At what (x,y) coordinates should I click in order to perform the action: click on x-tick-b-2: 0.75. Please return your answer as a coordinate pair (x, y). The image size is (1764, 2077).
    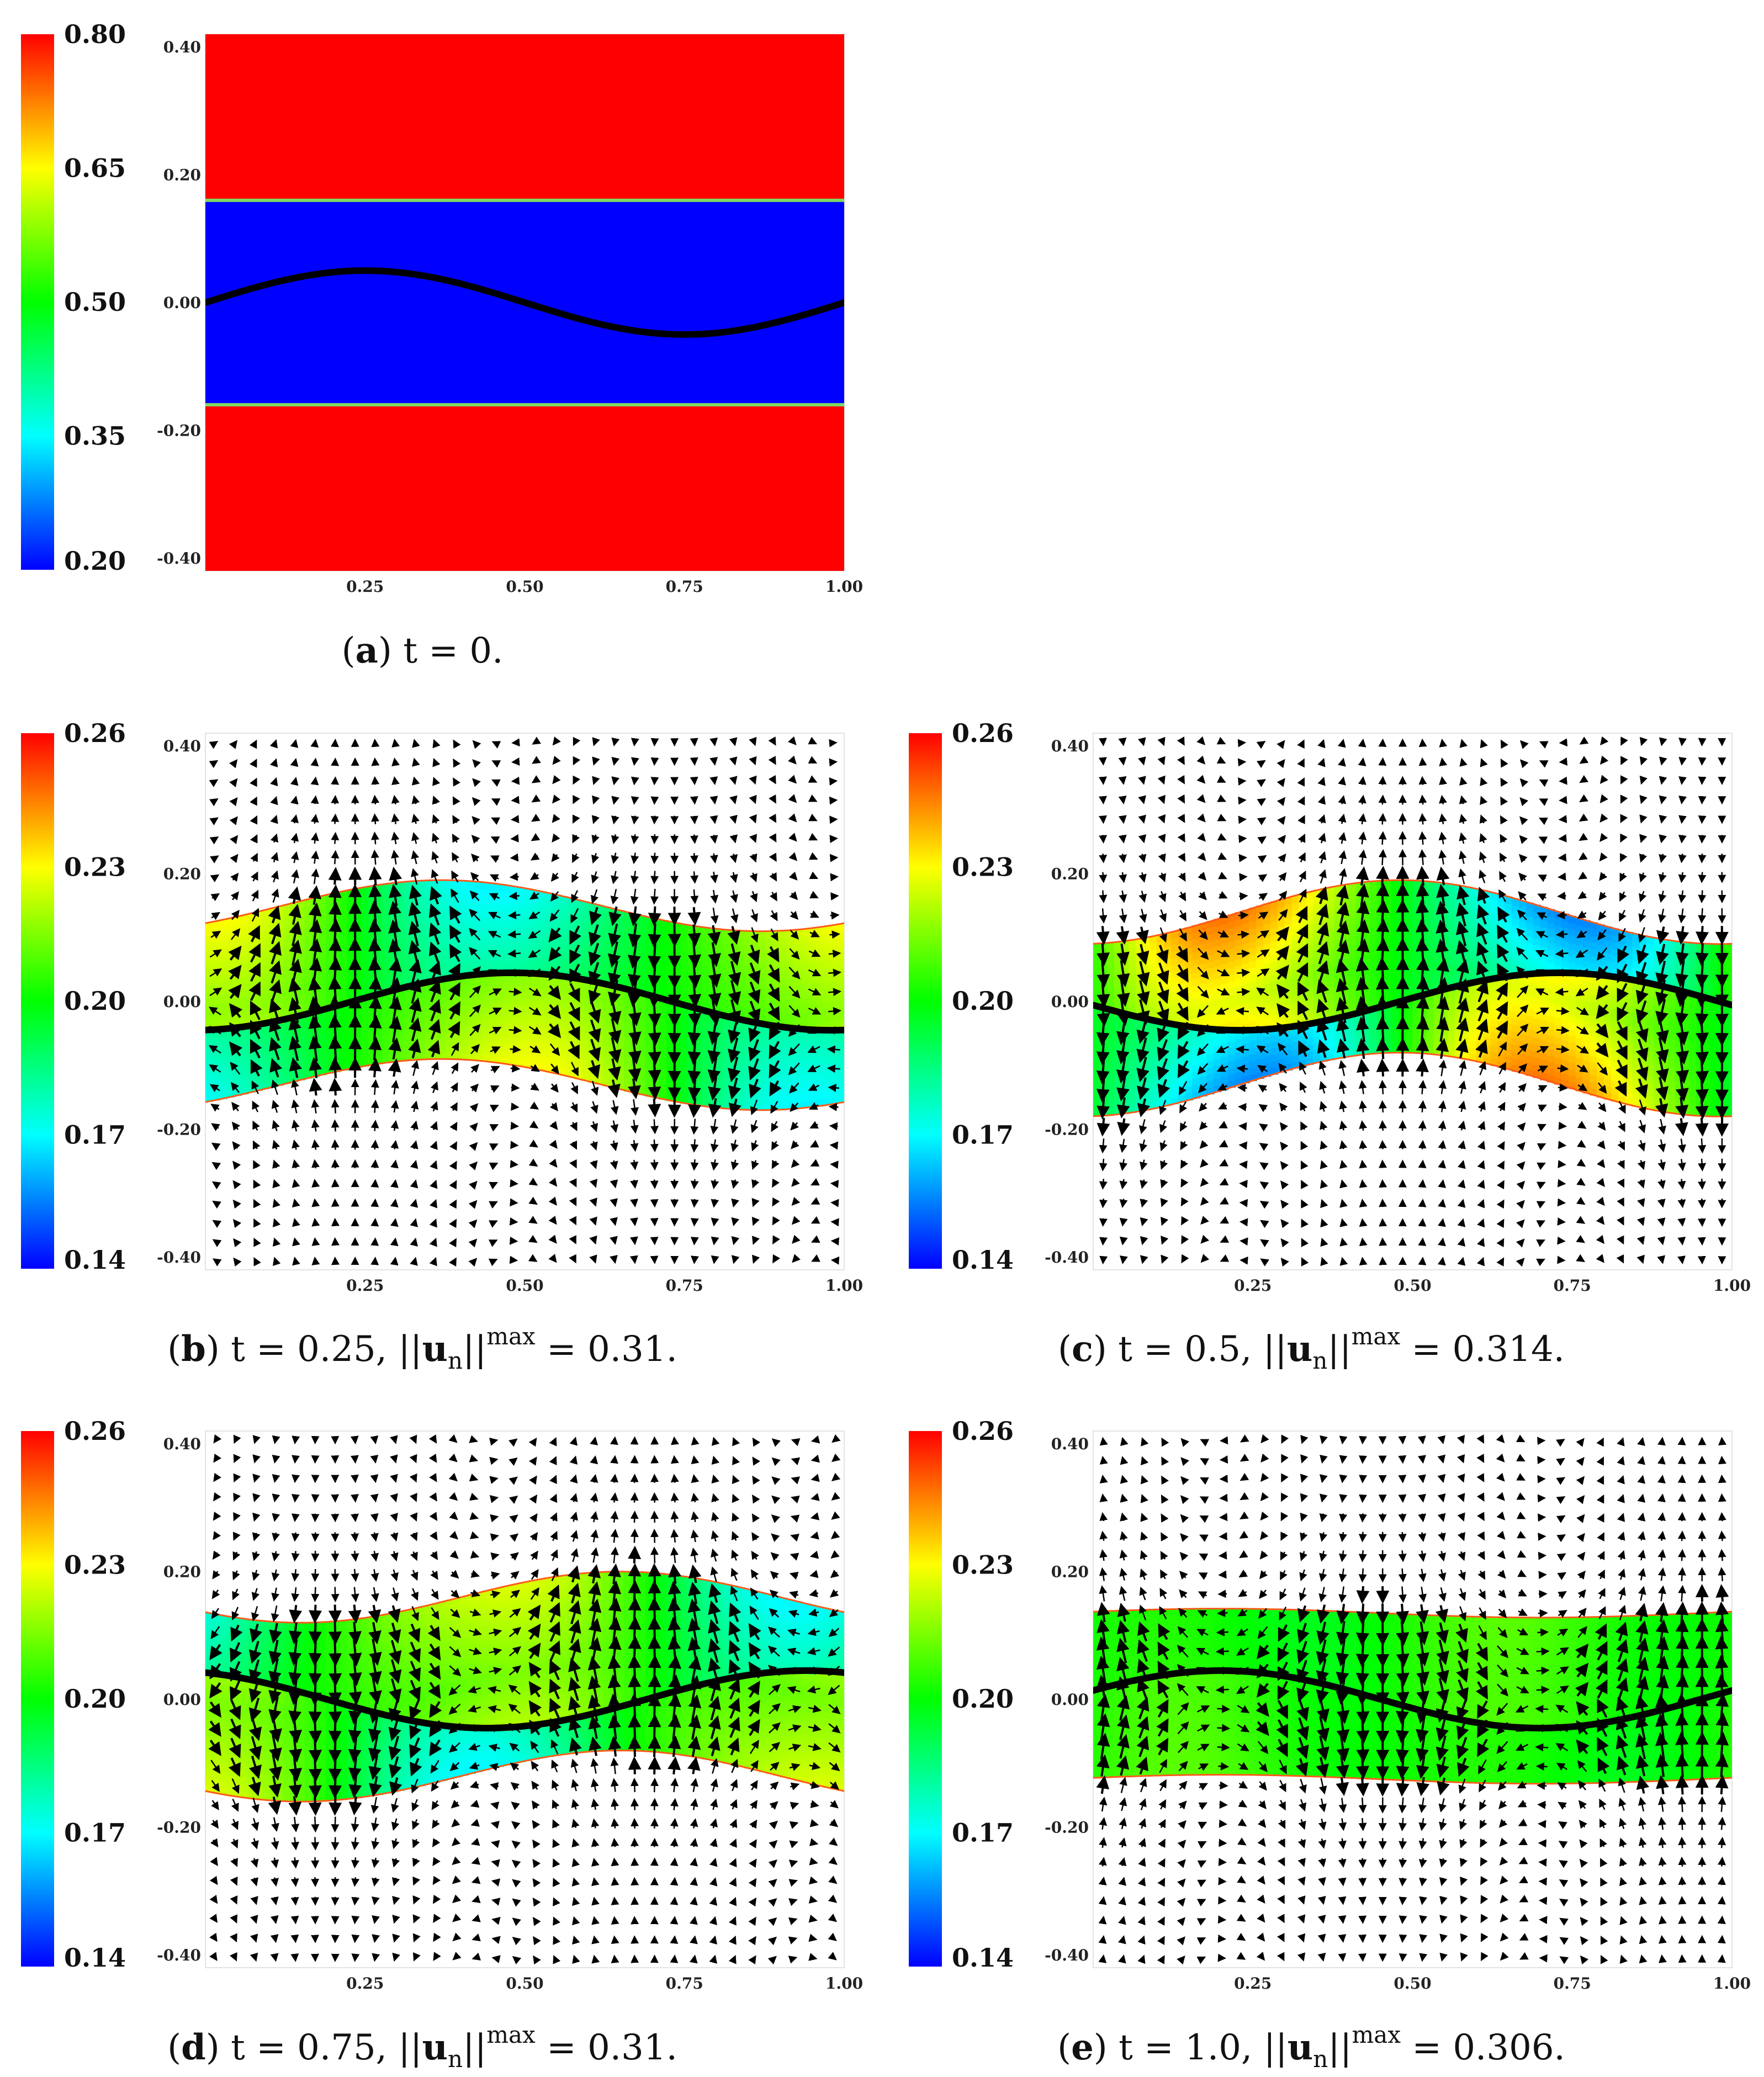
    Looking at the image, I should click on (685, 1285).